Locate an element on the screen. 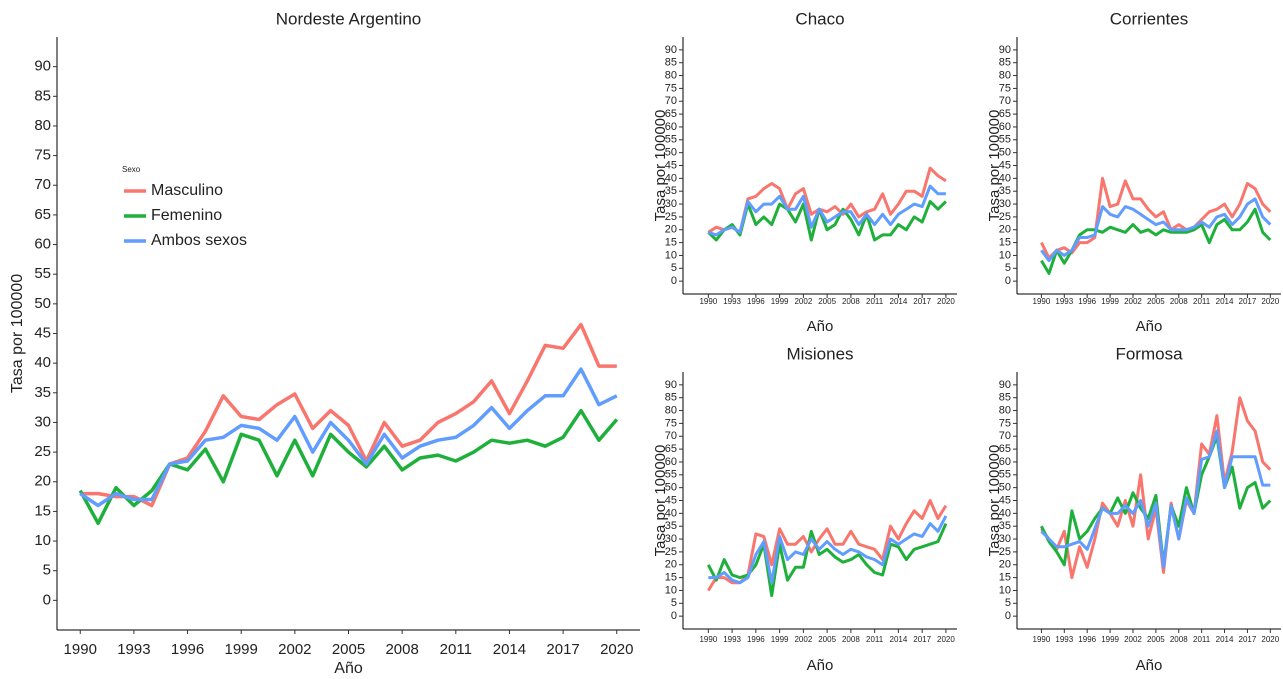 The image size is (1283, 679). panel-title: Chaco is located at coordinates (819, 18).